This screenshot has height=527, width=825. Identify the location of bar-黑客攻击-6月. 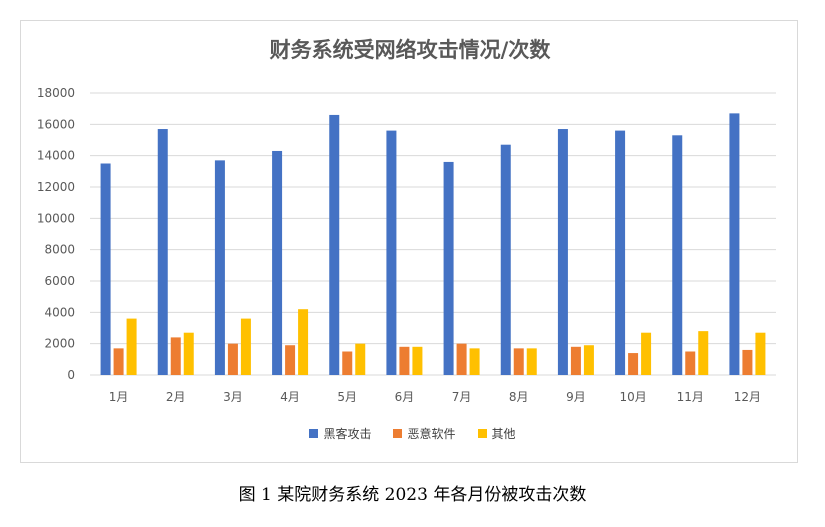
(391, 252).